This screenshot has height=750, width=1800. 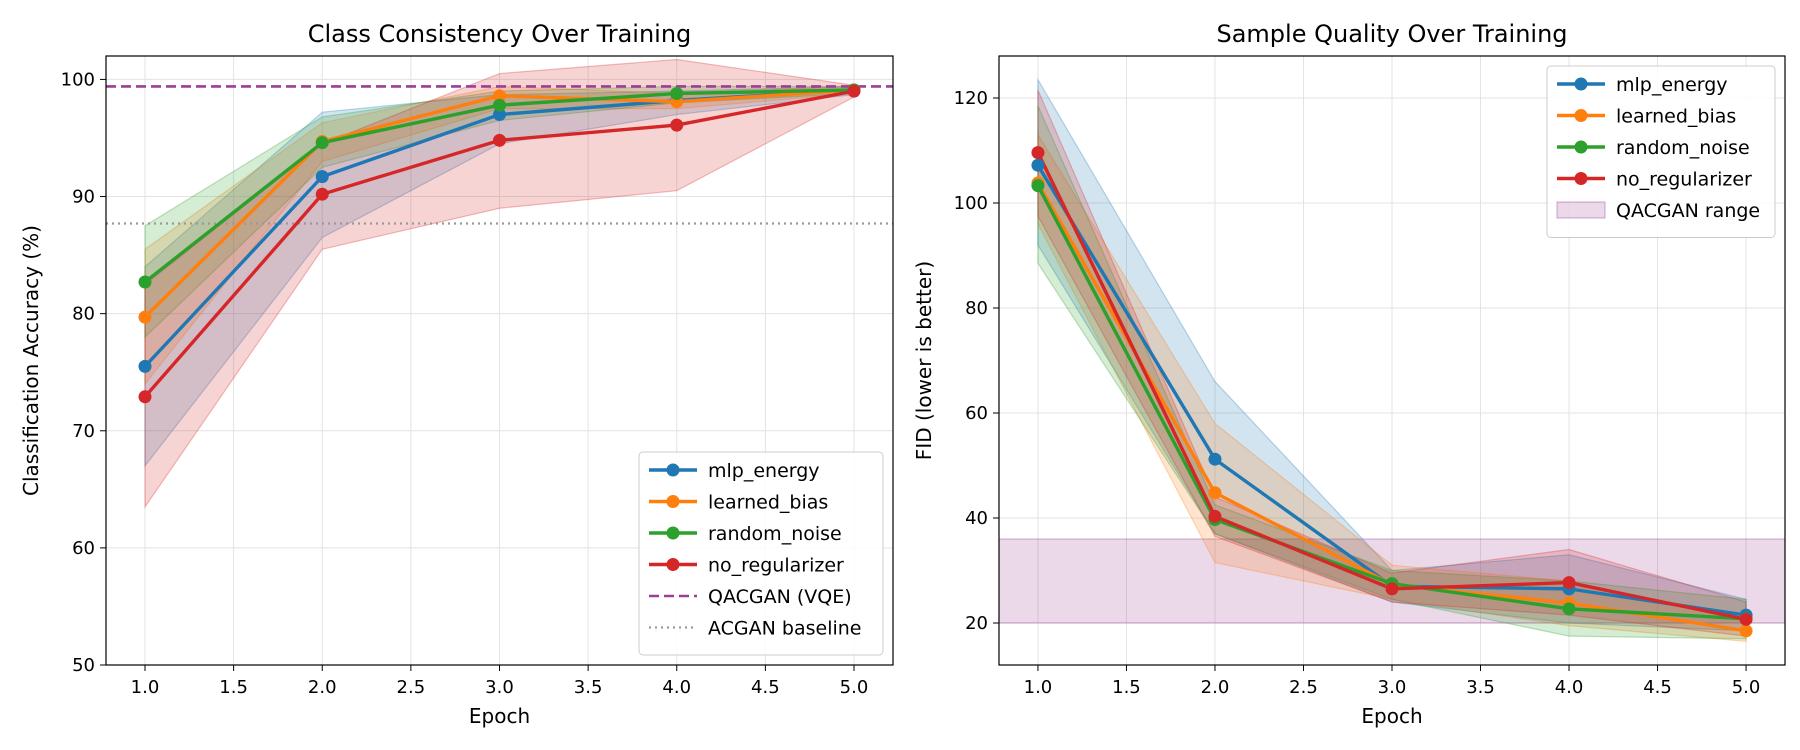 I want to click on y-tick-label: 120, so click(x=971, y=98).